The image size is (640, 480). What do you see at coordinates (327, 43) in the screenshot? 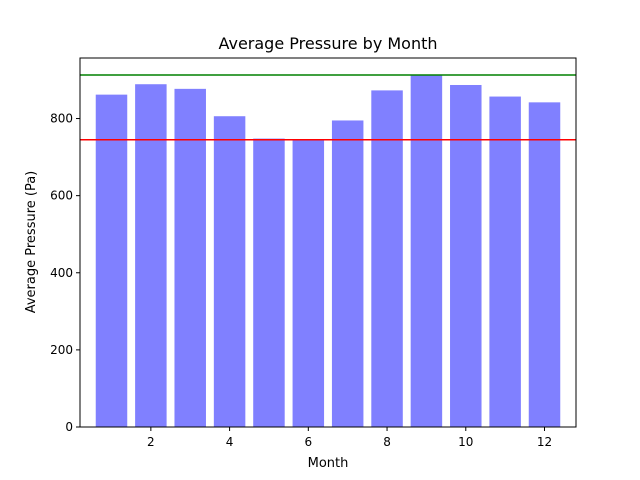
I see `chart-title: Average Pressure by Month` at bounding box center [327, 43].